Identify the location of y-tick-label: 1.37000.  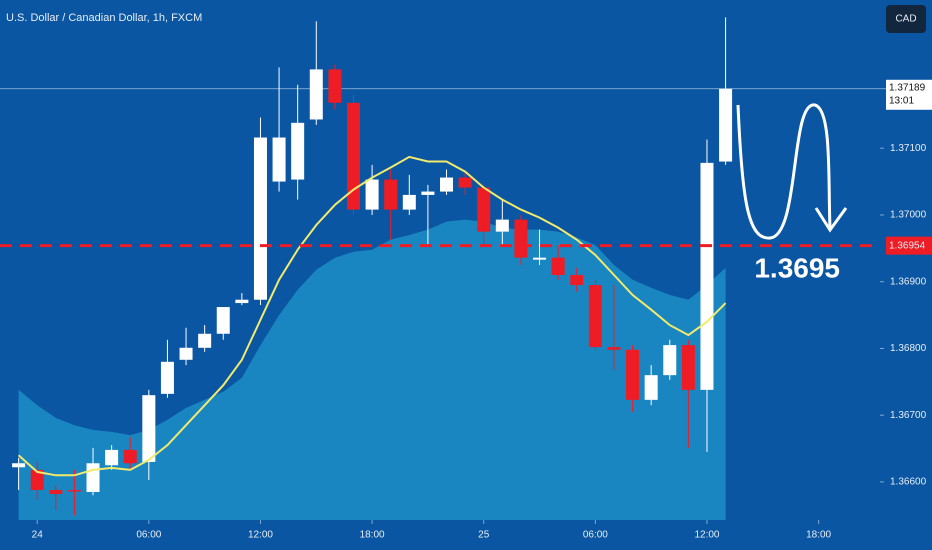
(908, 215).